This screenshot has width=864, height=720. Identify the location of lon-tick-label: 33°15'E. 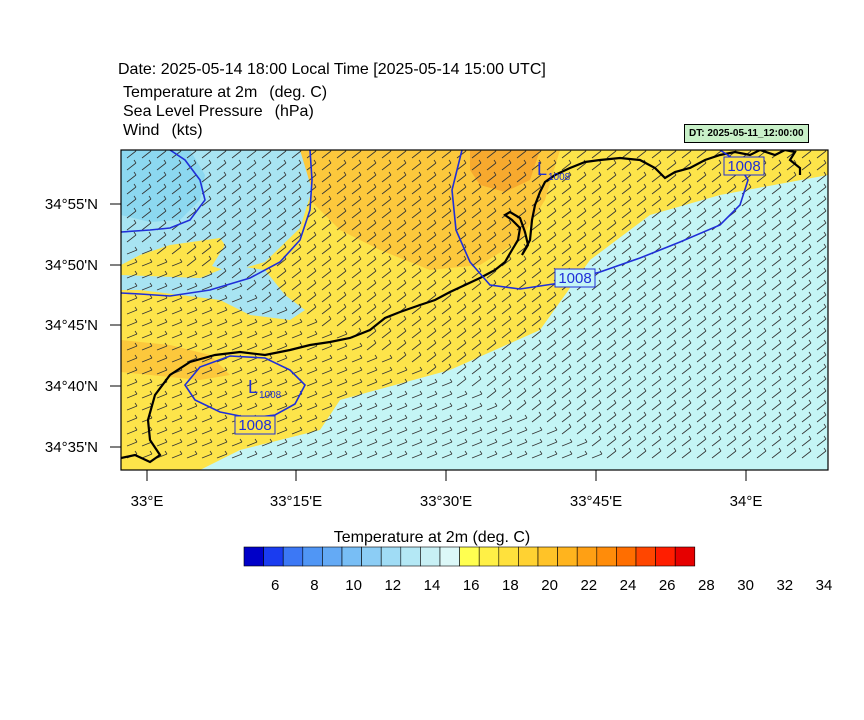
(296, 501).